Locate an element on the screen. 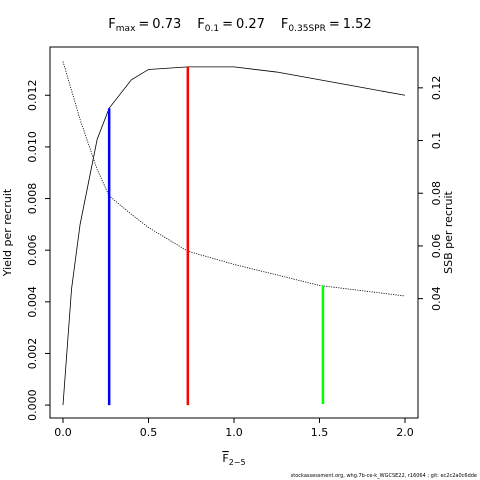  title-sub: 0.35SPR is located at coordinates (306, 29).